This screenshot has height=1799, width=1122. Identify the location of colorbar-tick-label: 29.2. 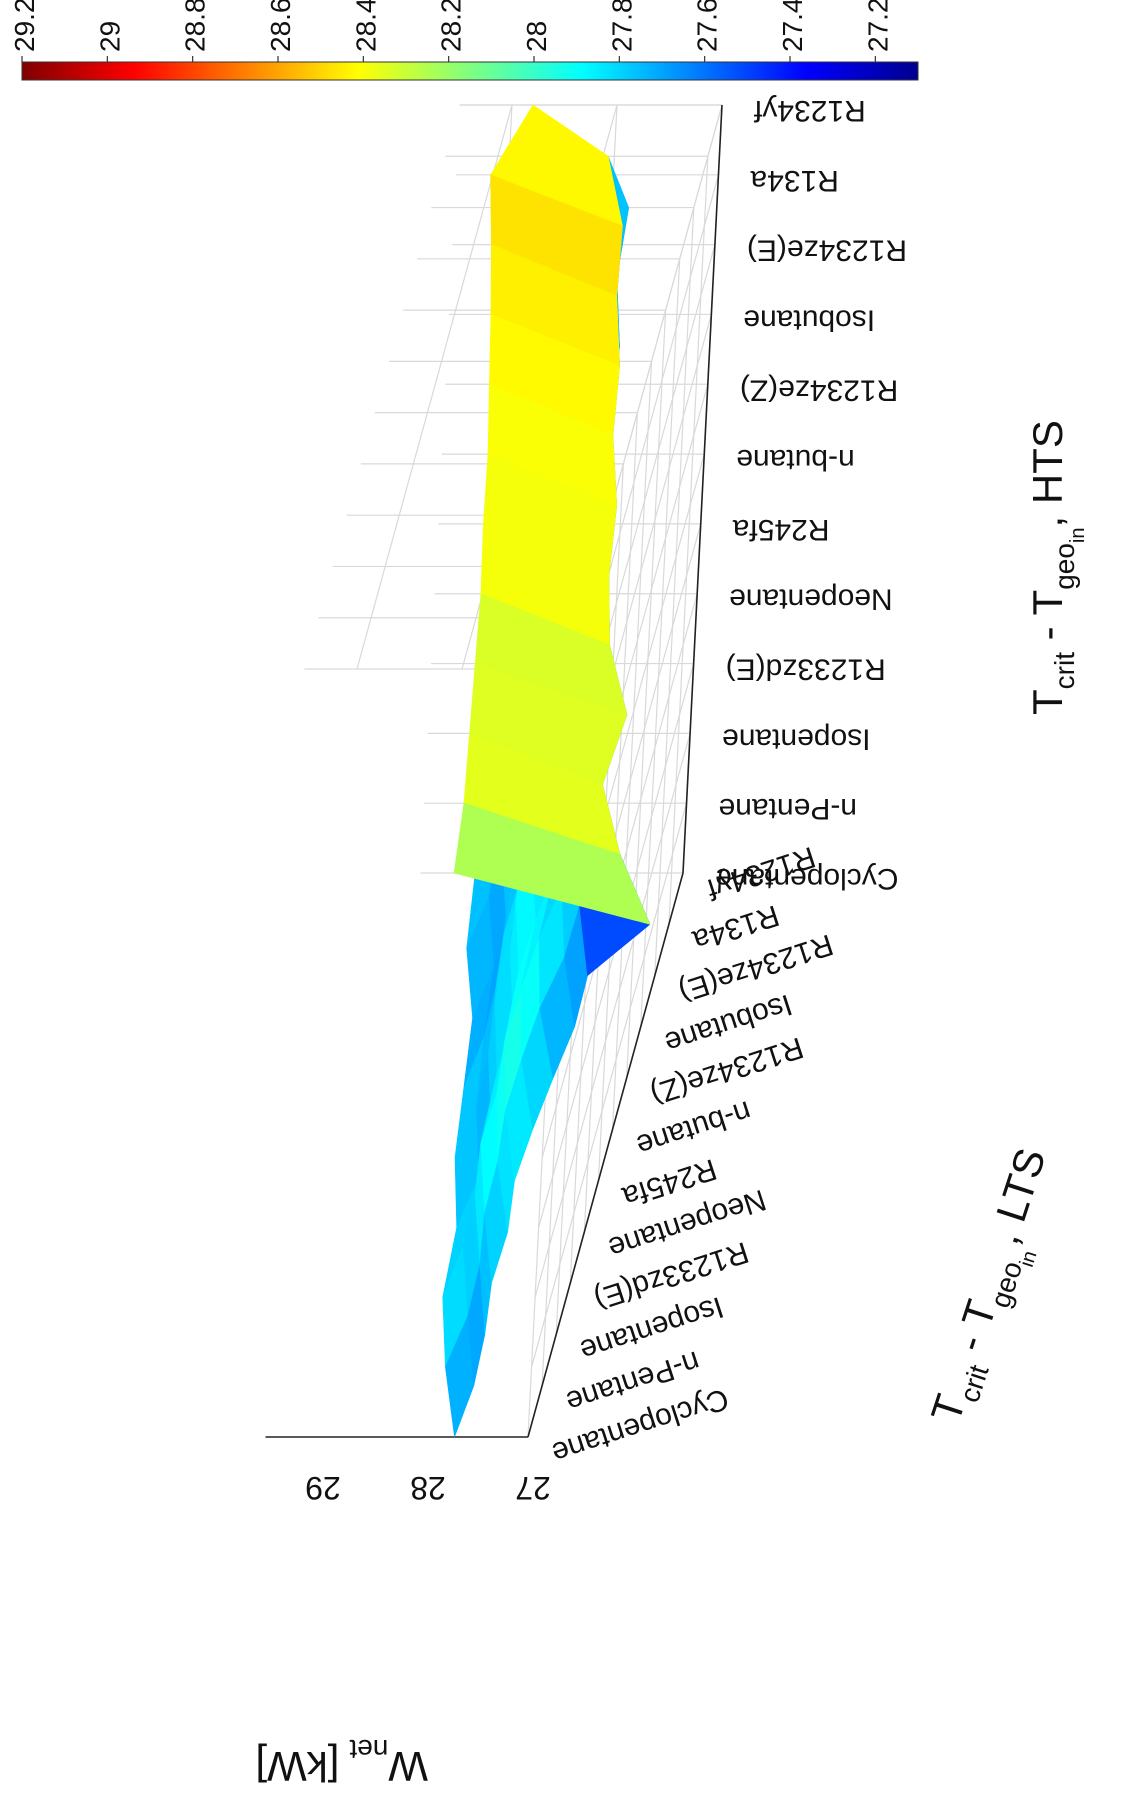
(24, 26).